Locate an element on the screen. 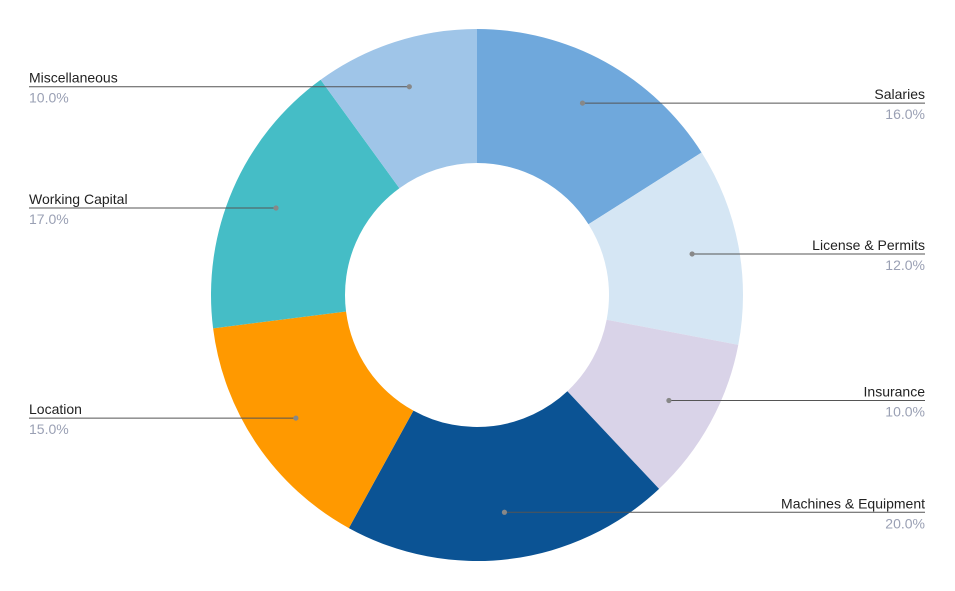 This screenshot has width=955, height=591. leader-dot-license-and-permits is located at coordinates (692, 254).